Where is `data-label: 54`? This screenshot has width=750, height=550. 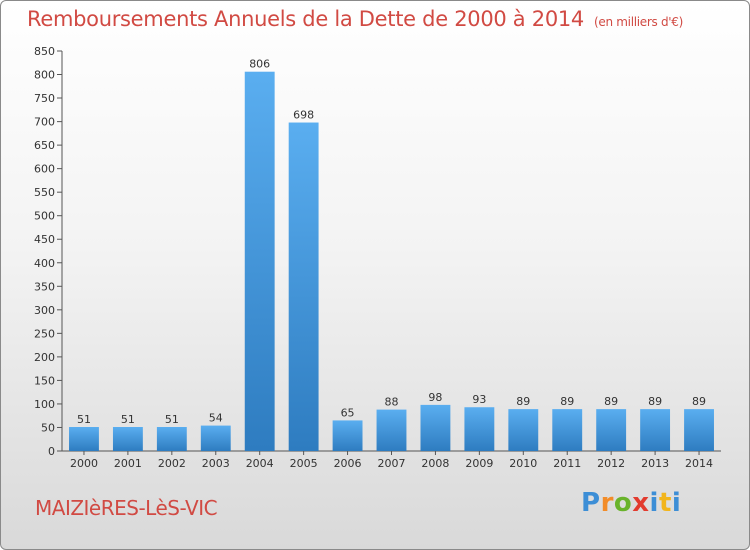 data-label: 54 is located at coordinates (216, 418).